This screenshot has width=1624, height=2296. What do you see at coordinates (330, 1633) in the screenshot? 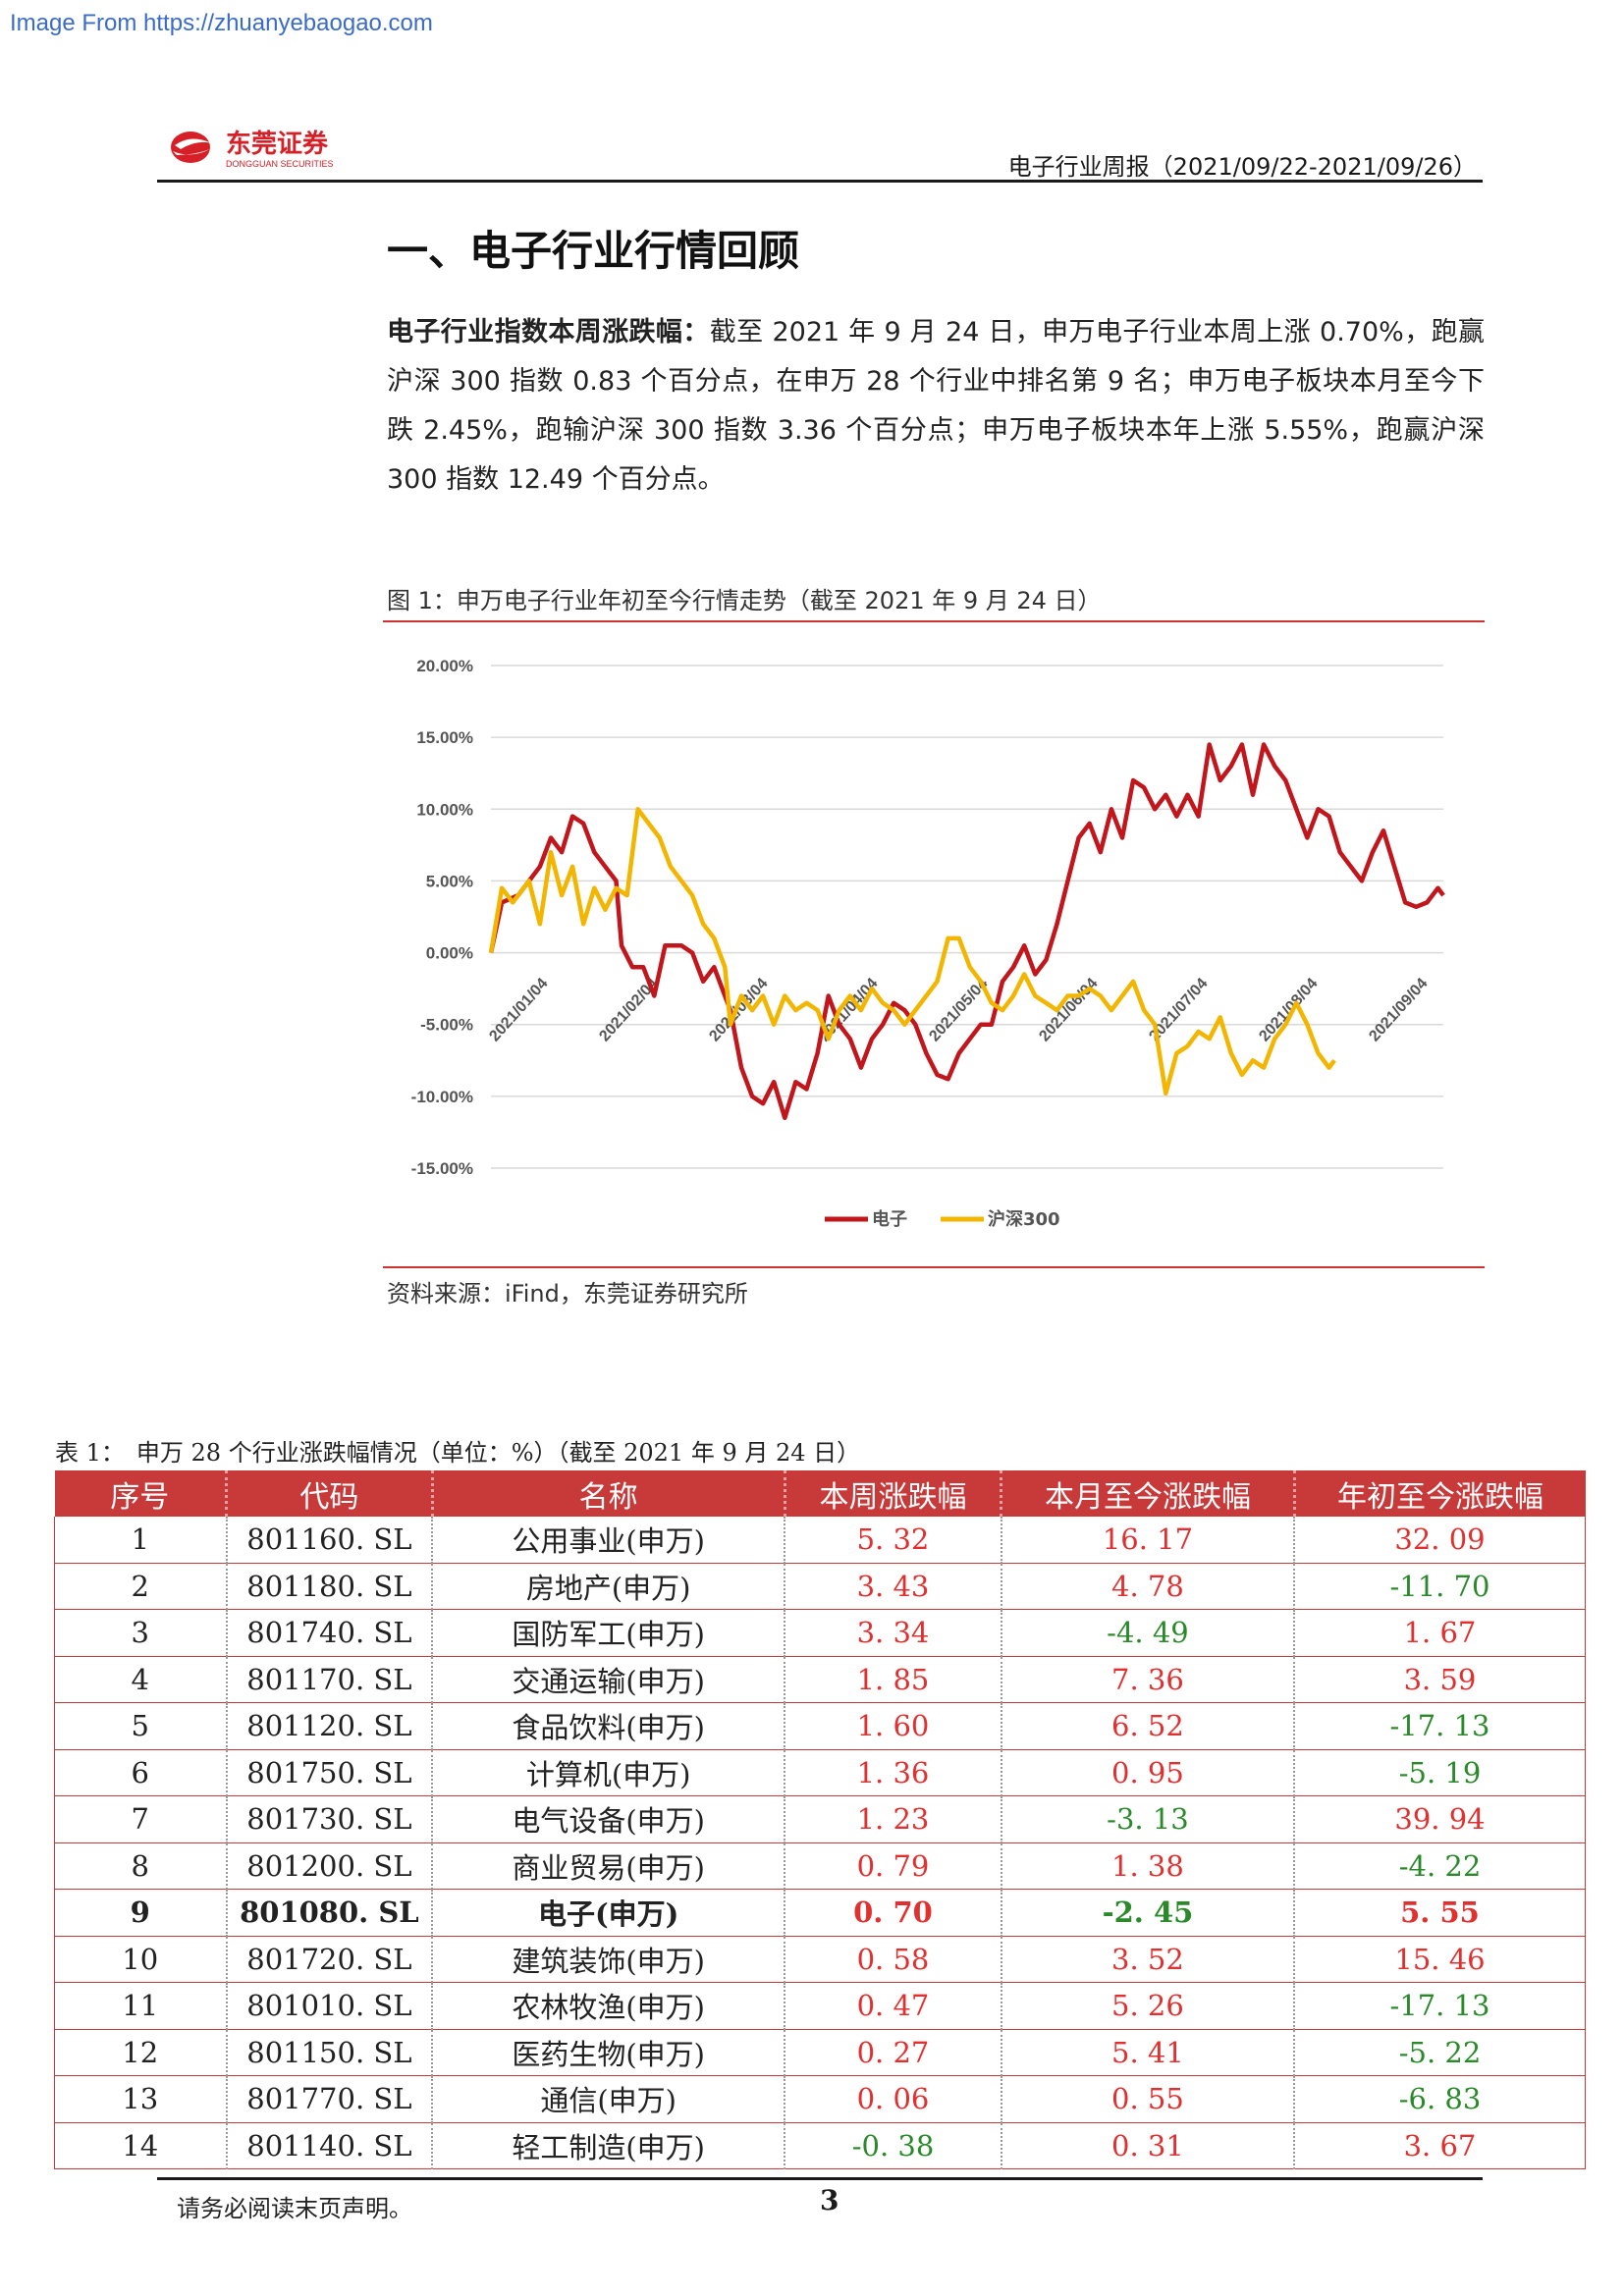
I see `table-cell: 801740. SL` at bounding box center [330, 1633].